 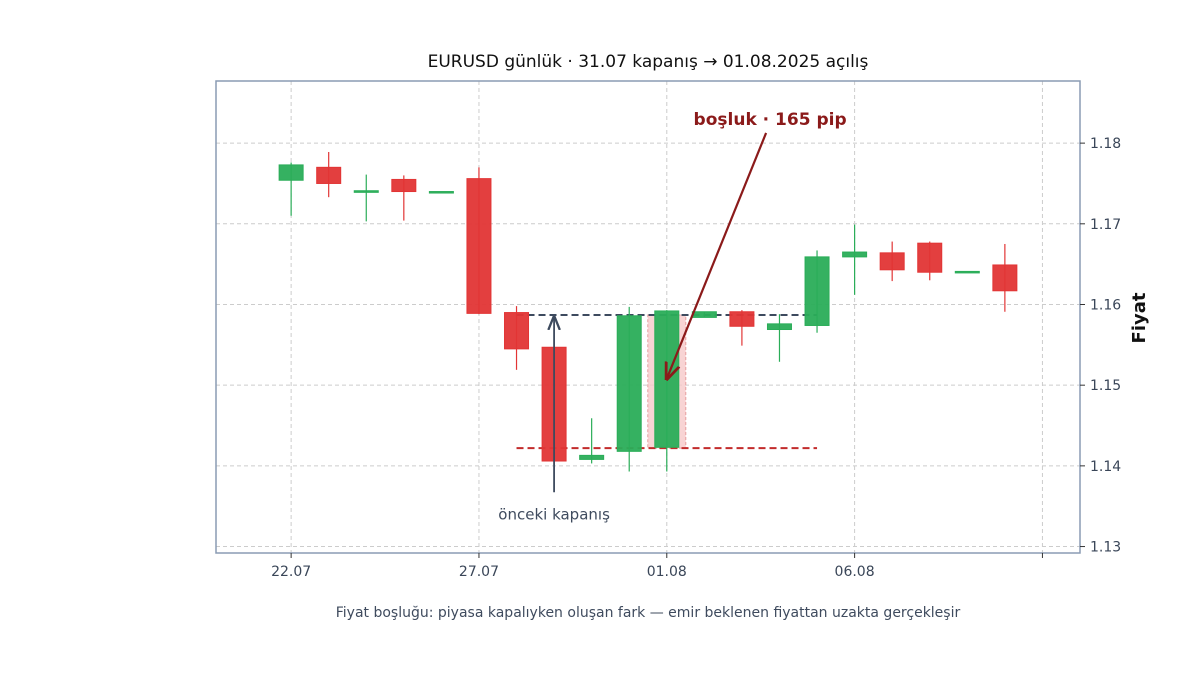 I want to click on y-axis: 1.13 1.14 1.15 1.16 1.17 1.18, so click(x=1100, y=346).